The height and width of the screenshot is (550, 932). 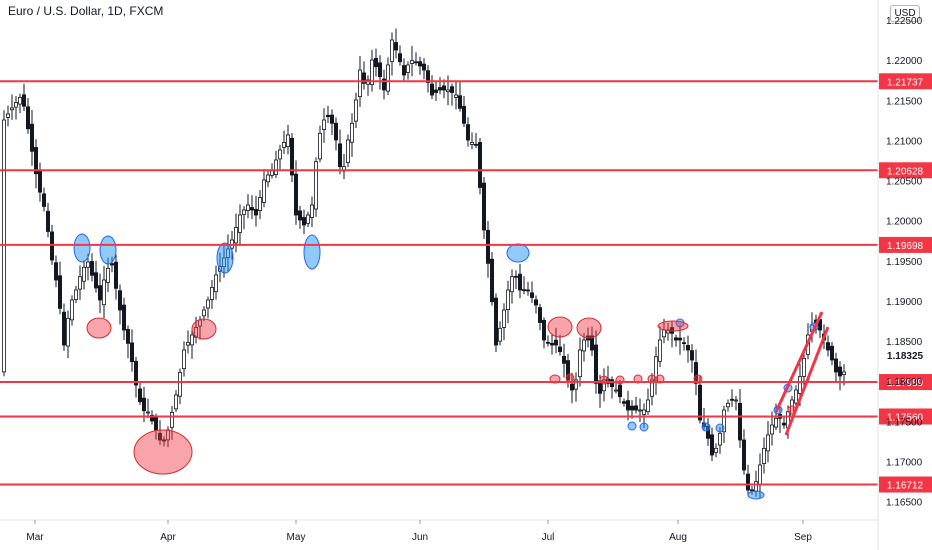 What do you see at coordinates (904, 182) in the screenshot?
I see `price-tick-label: 1.20500` at bounding box center [904, 182].